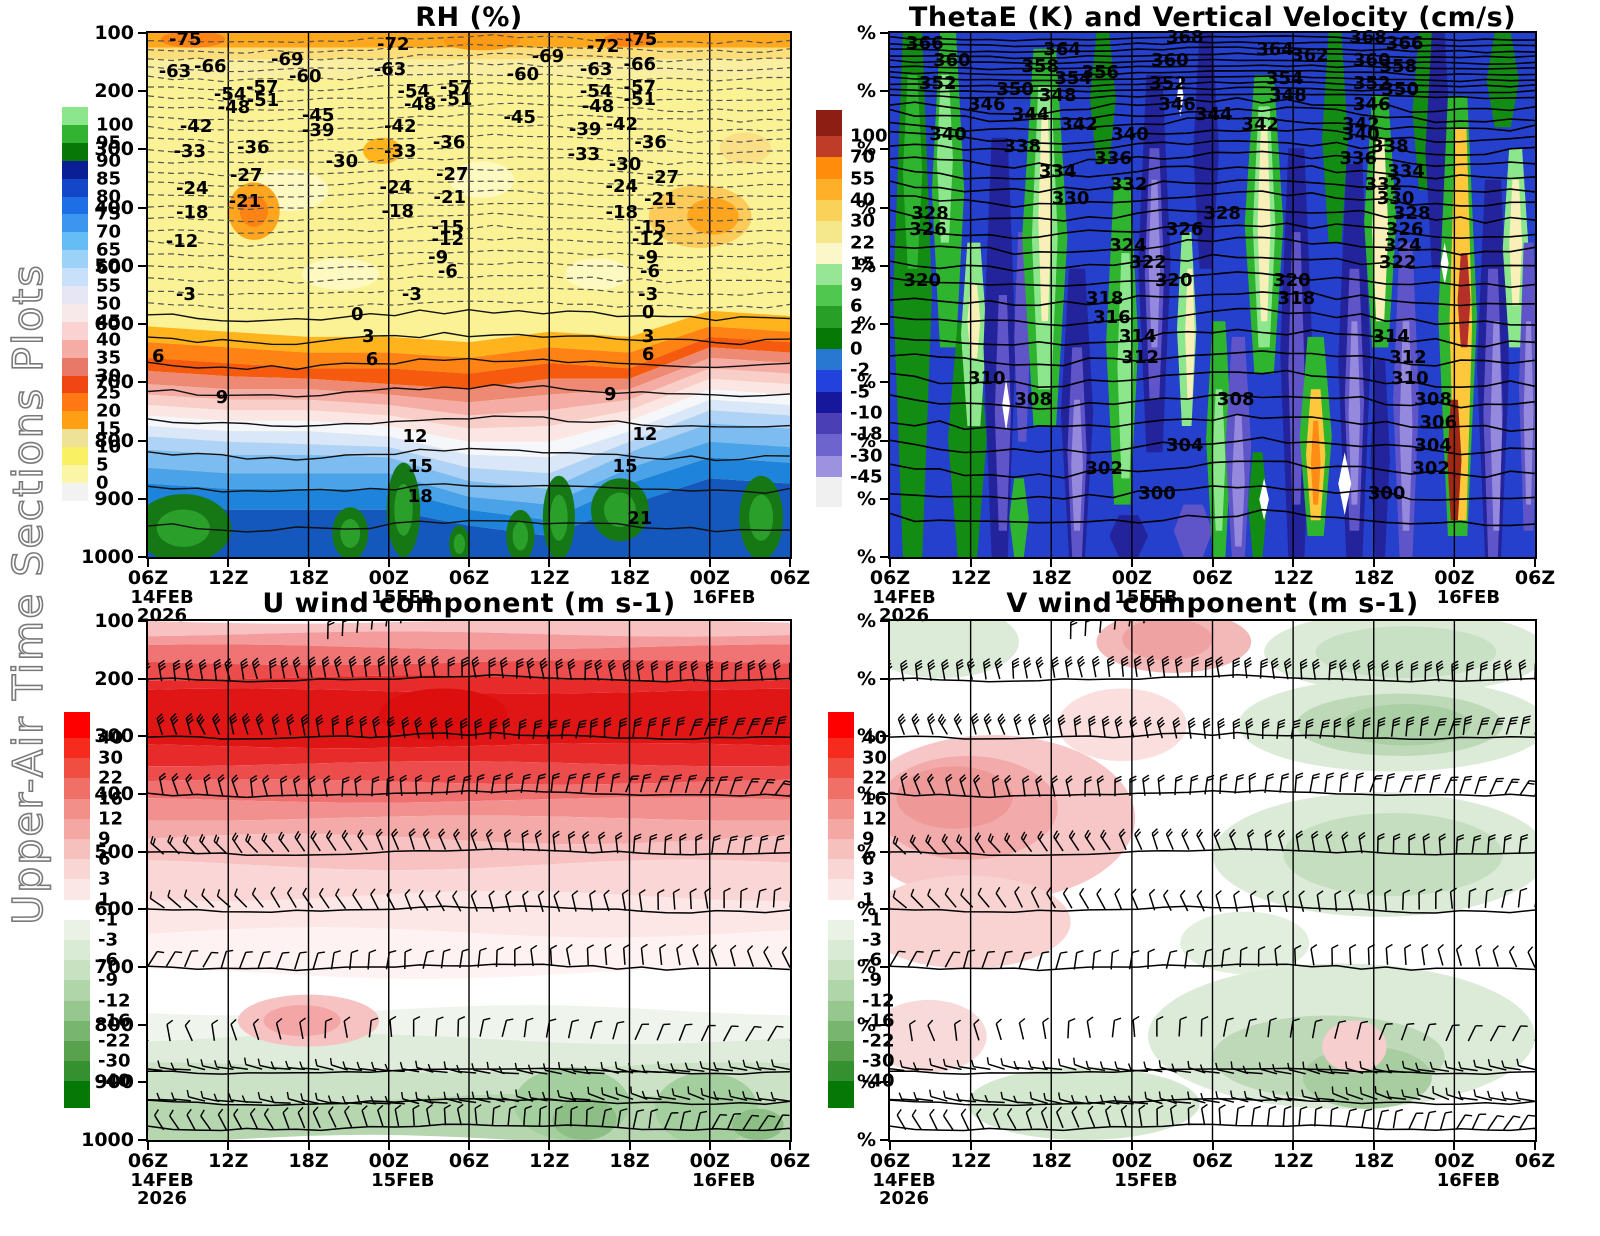 The image size is (1600, 1236). Describe the element at coordinates (1296, 298) in the screenshot. I see `contour-label: 318` at that location.